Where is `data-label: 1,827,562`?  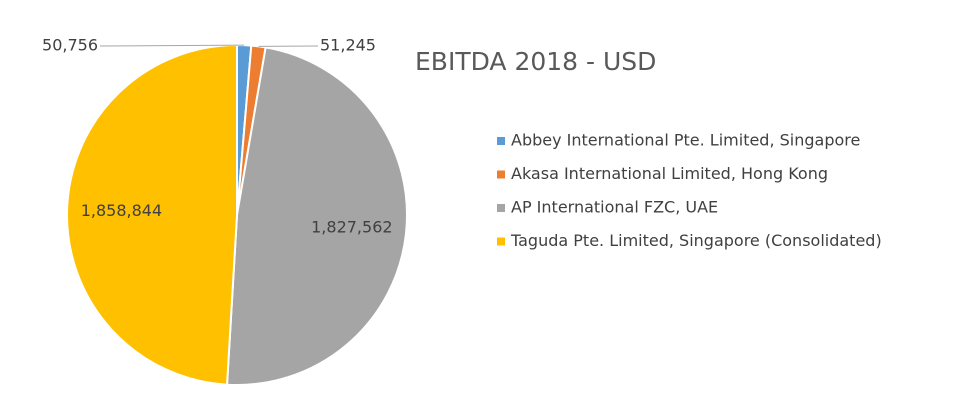
data-label: 1,827,562 is located at coordinates (351, 227).